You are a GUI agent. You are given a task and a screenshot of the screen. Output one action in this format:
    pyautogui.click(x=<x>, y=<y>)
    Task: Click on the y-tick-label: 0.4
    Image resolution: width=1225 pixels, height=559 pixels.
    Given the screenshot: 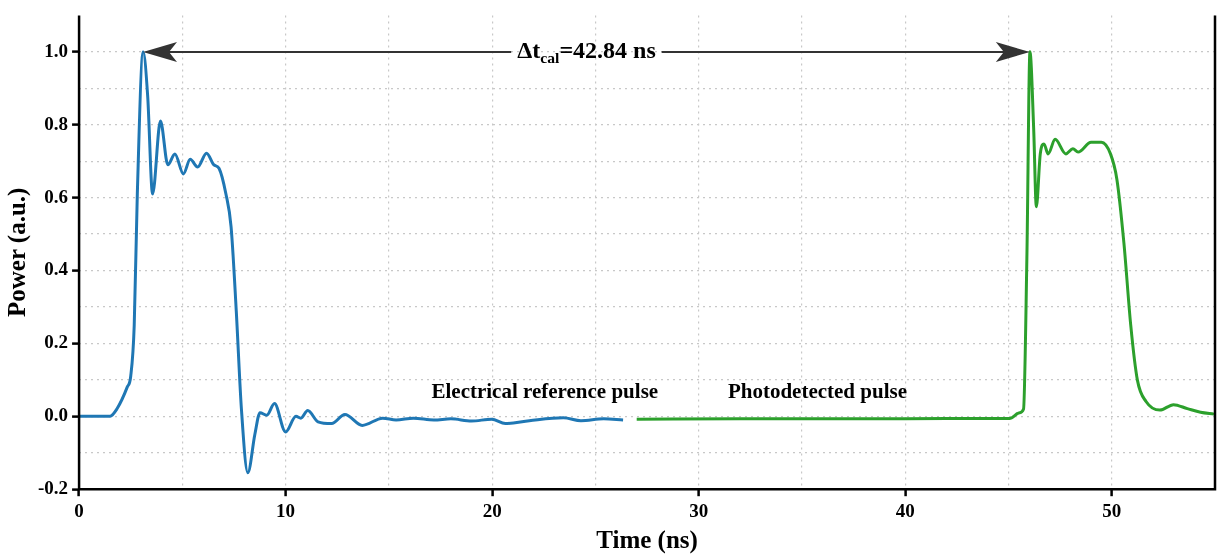 What is the action you would take?
    pyautogui.click(x=56, y=269)
    